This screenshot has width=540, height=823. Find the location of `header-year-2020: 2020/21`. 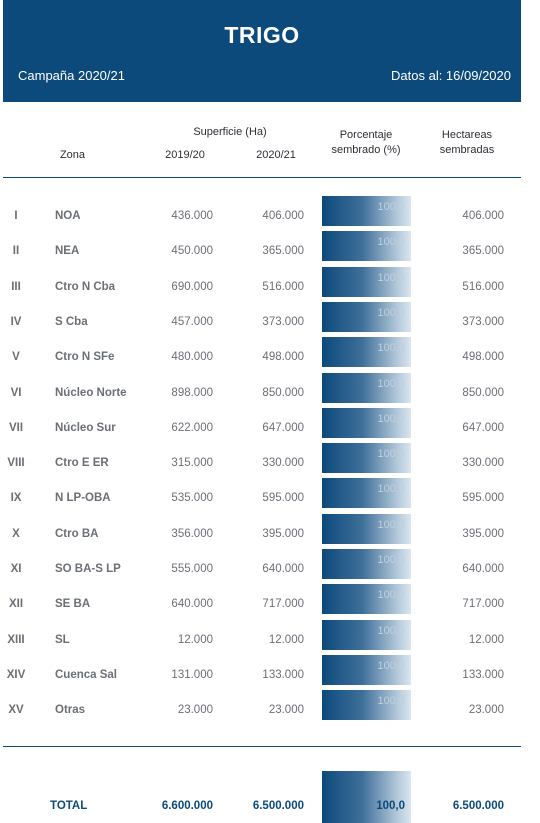

header-year-2020: 2020/21 is located at coordinates (276, 155).